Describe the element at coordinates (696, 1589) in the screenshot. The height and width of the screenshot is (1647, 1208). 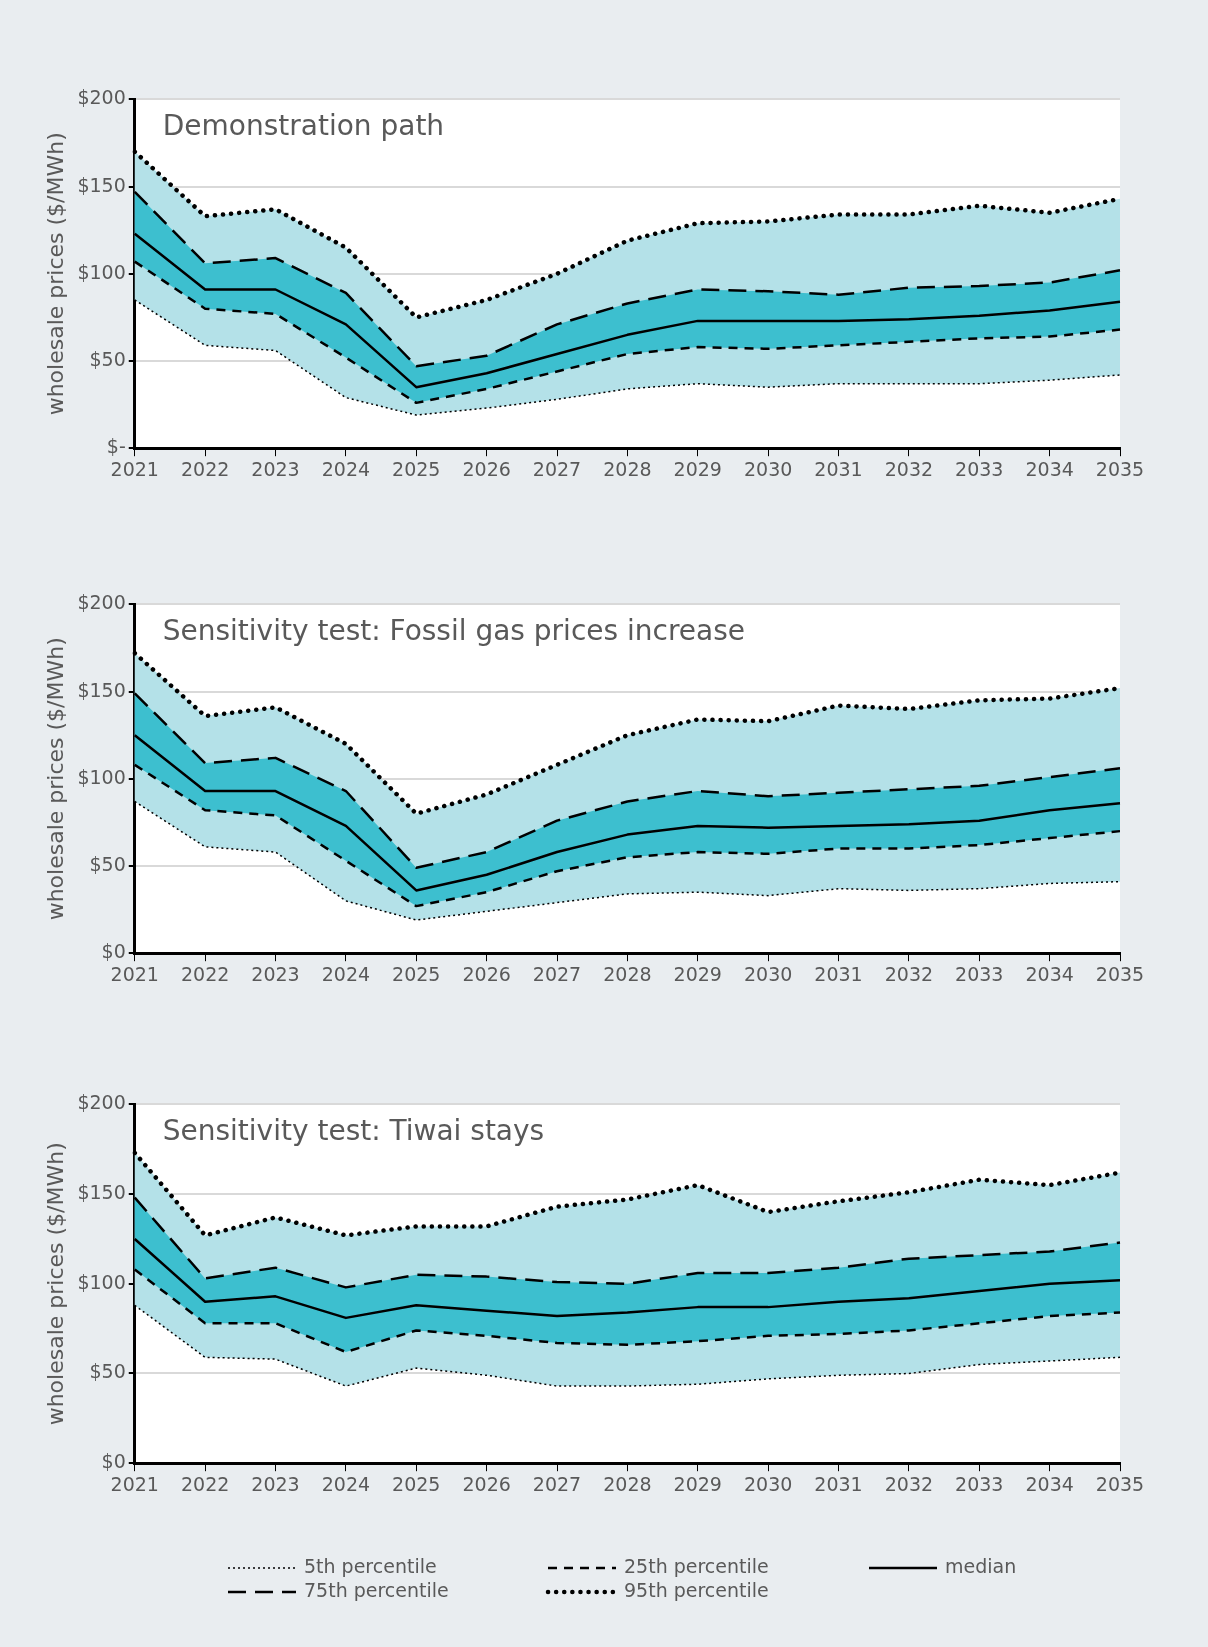
I see `legend-label: 95th percentile` at that location.